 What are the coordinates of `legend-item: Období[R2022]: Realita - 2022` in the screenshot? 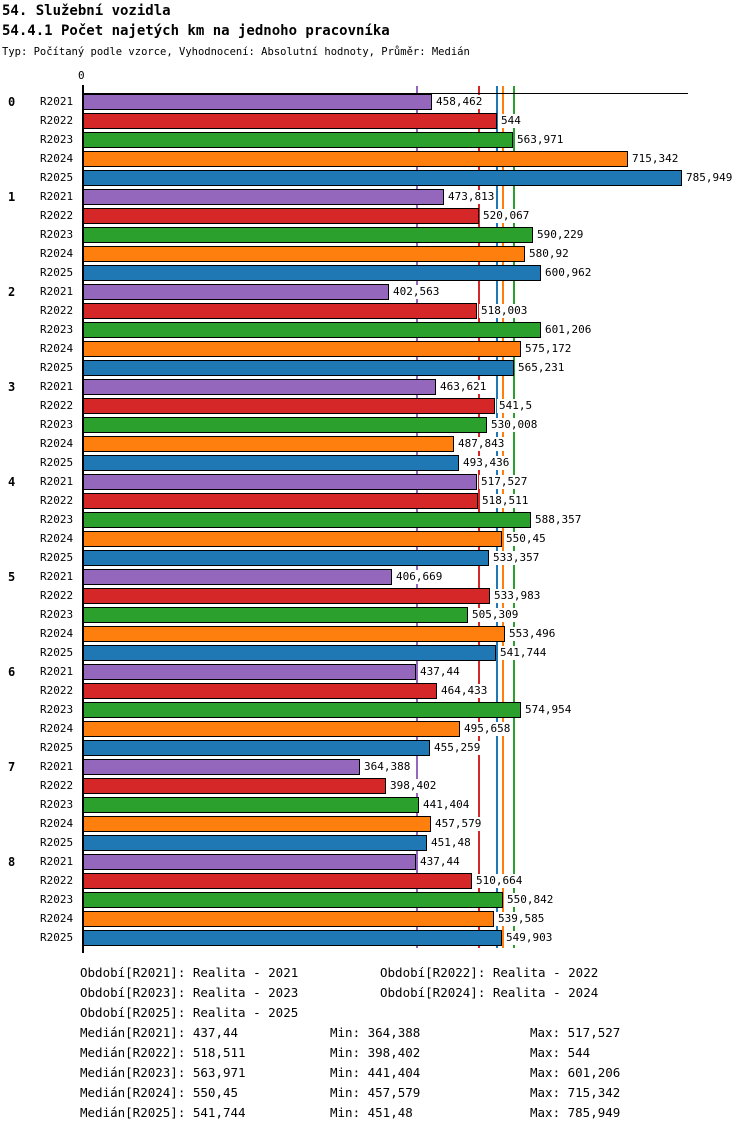 It's located at (489, 972).